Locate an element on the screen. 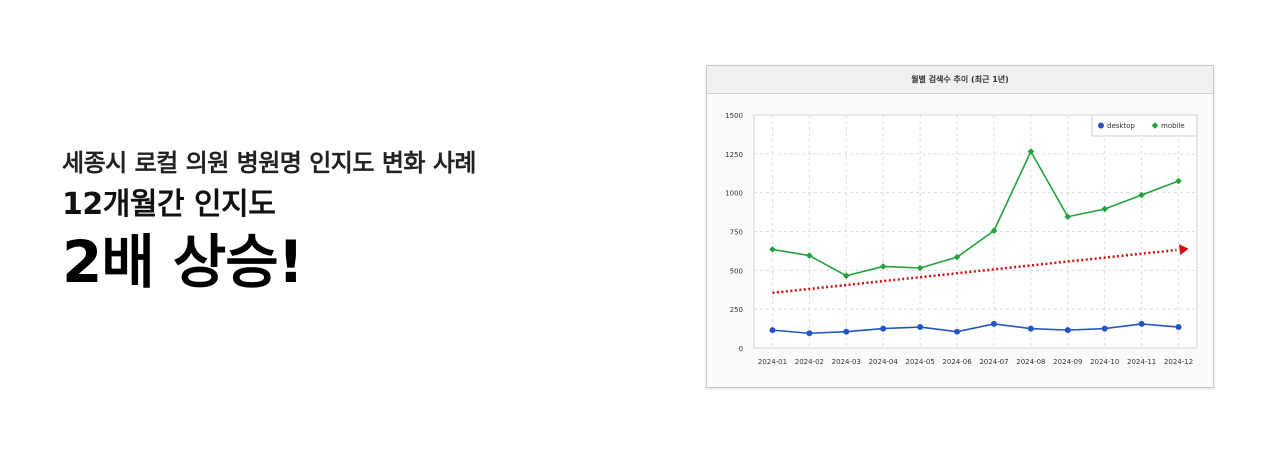  x-tick-label: 2024-03 is located at coordinates (846, 362).